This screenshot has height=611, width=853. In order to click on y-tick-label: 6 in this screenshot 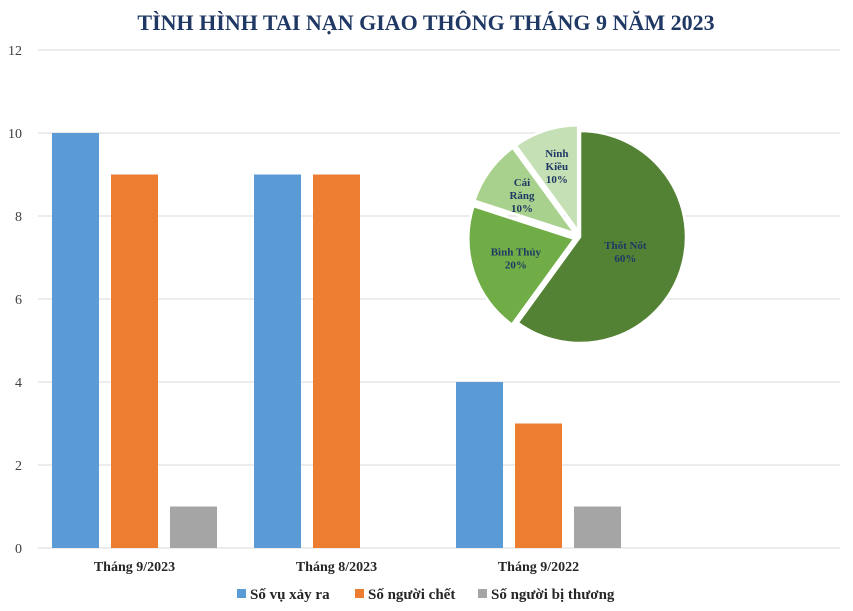, I will do `click(18, 300)`.